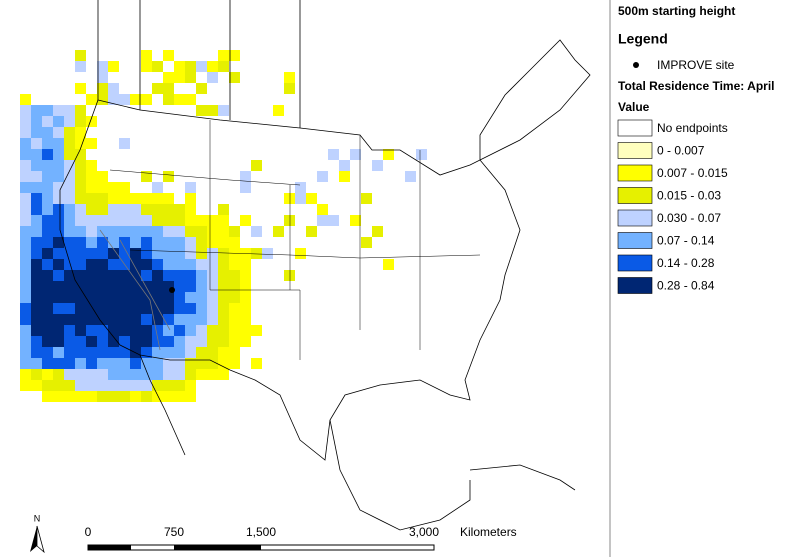  What do you see at coordinates (301, 538) in the screenshot?
I see `scale-bar: 0 750 1,500 3,000 Kilometers` at bounding box center [301, 538].